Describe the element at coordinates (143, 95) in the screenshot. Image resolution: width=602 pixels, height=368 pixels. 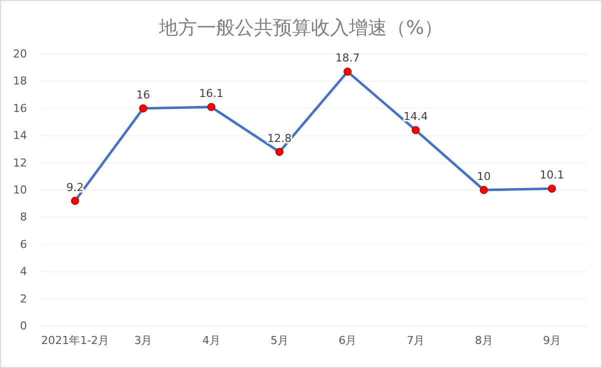
I see `data-label: 16` at that location.